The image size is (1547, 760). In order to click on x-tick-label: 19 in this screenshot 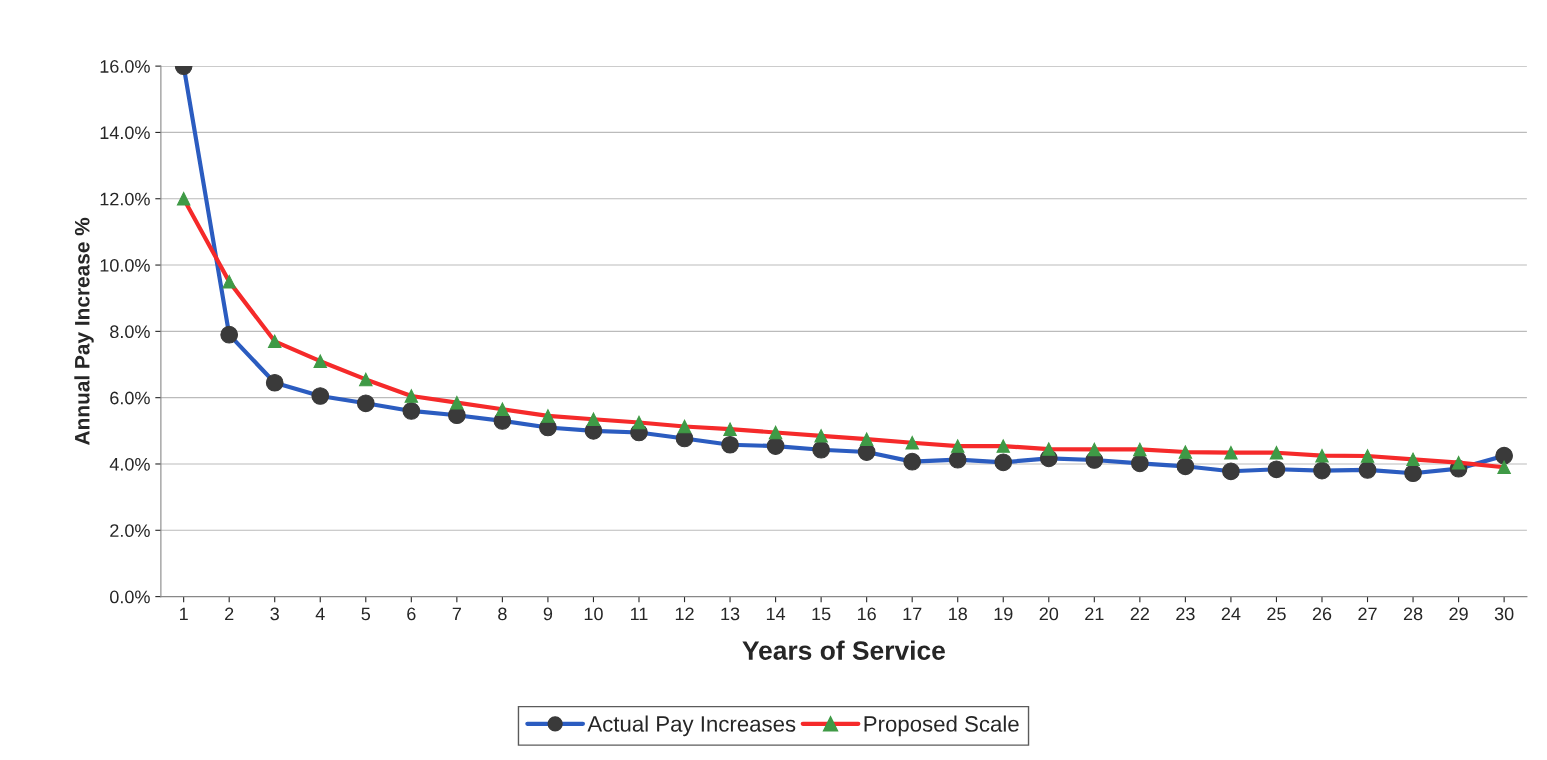, I will do `click(1003, 614)`.